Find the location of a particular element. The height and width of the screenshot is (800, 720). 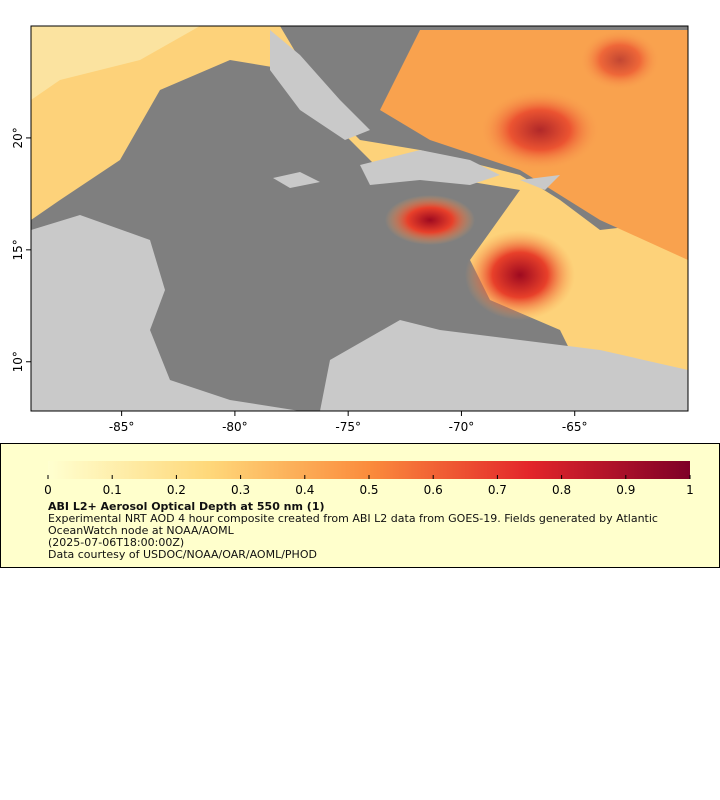

legend-date: (2025-07-06T18:00:00Z) is located at coordinates (116, 542).